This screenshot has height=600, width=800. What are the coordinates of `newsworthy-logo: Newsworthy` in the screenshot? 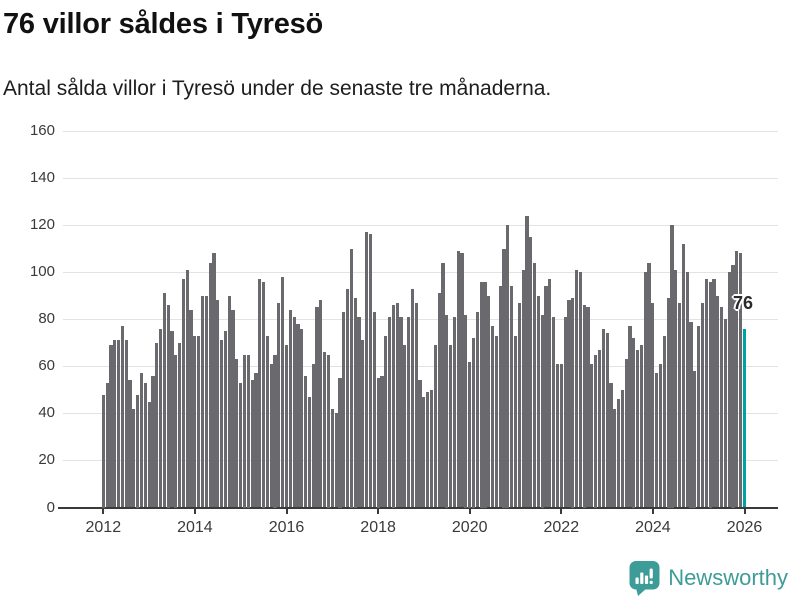 It's located at (708, 578).